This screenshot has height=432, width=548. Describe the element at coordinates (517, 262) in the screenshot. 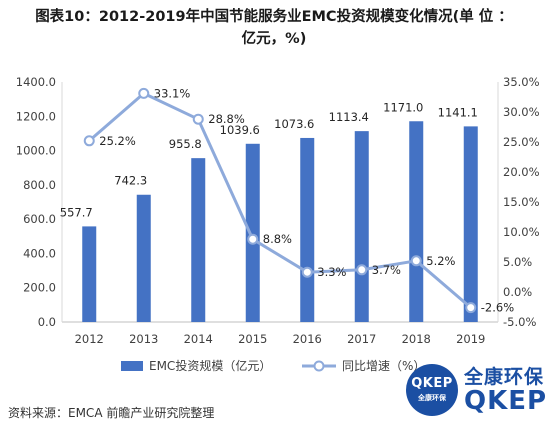

I see `y-right-tick-label: 5.0%` at that location.